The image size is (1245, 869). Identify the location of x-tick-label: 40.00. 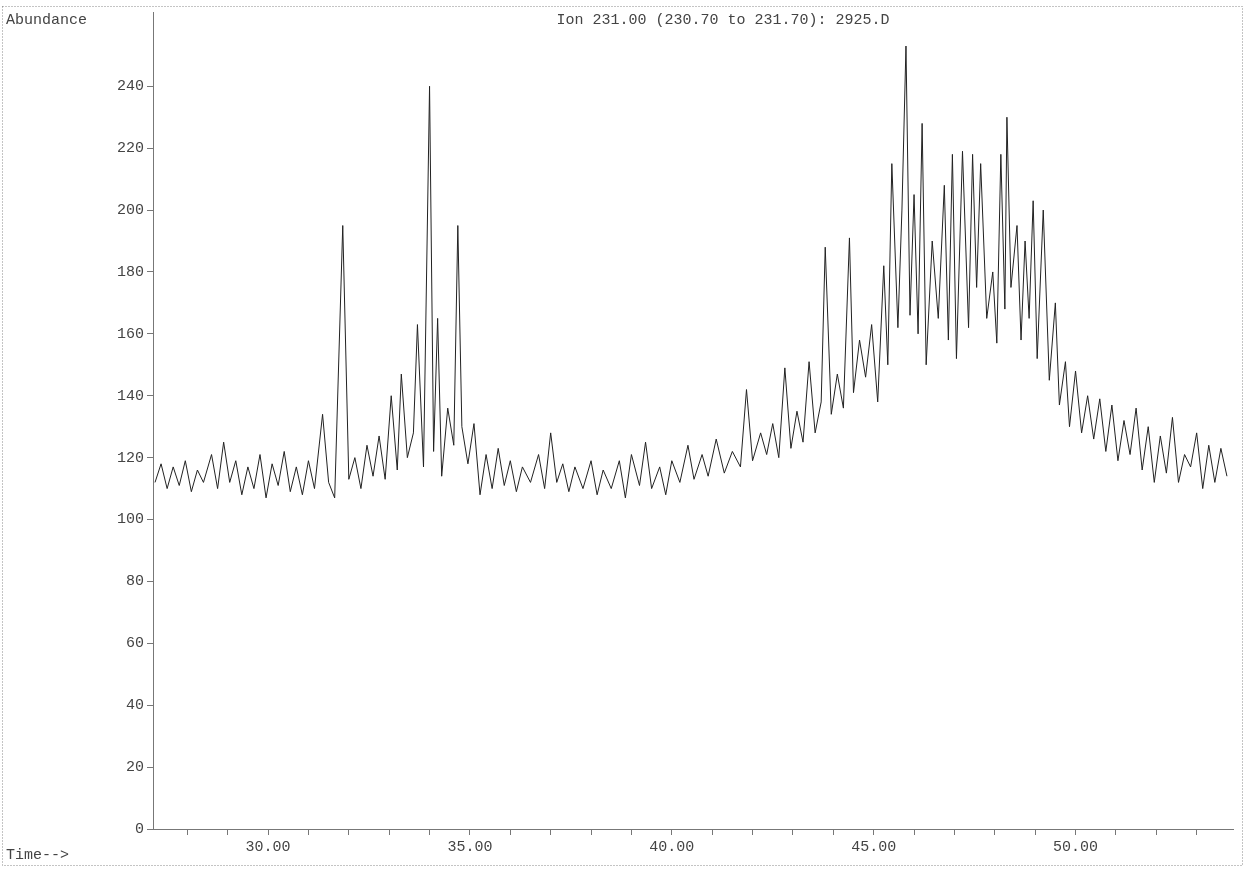
(672, 847).